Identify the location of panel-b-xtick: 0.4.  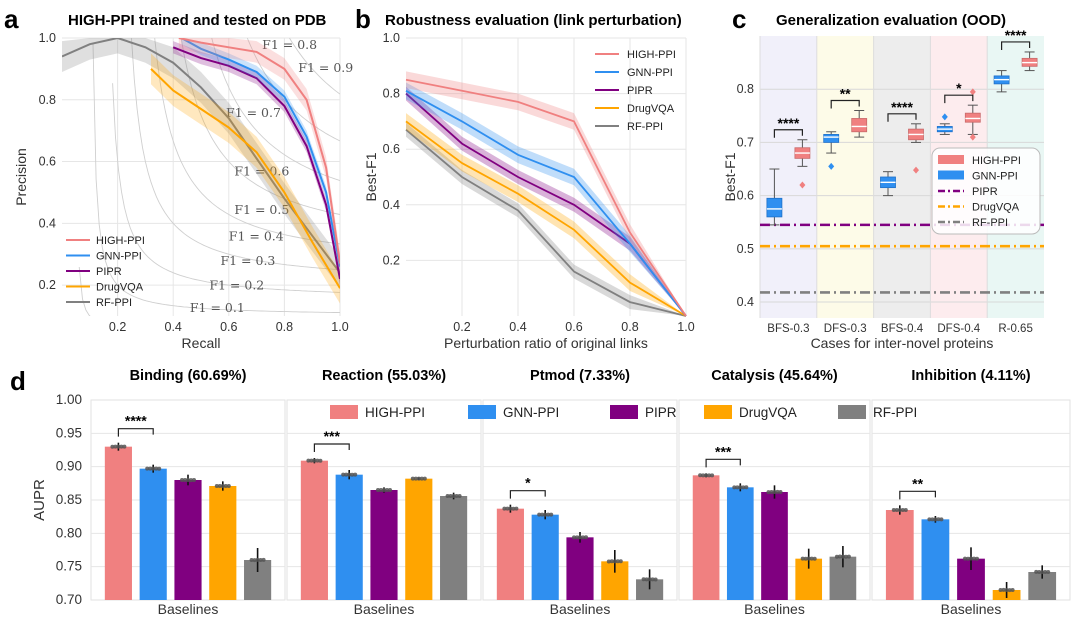
(517, 327).